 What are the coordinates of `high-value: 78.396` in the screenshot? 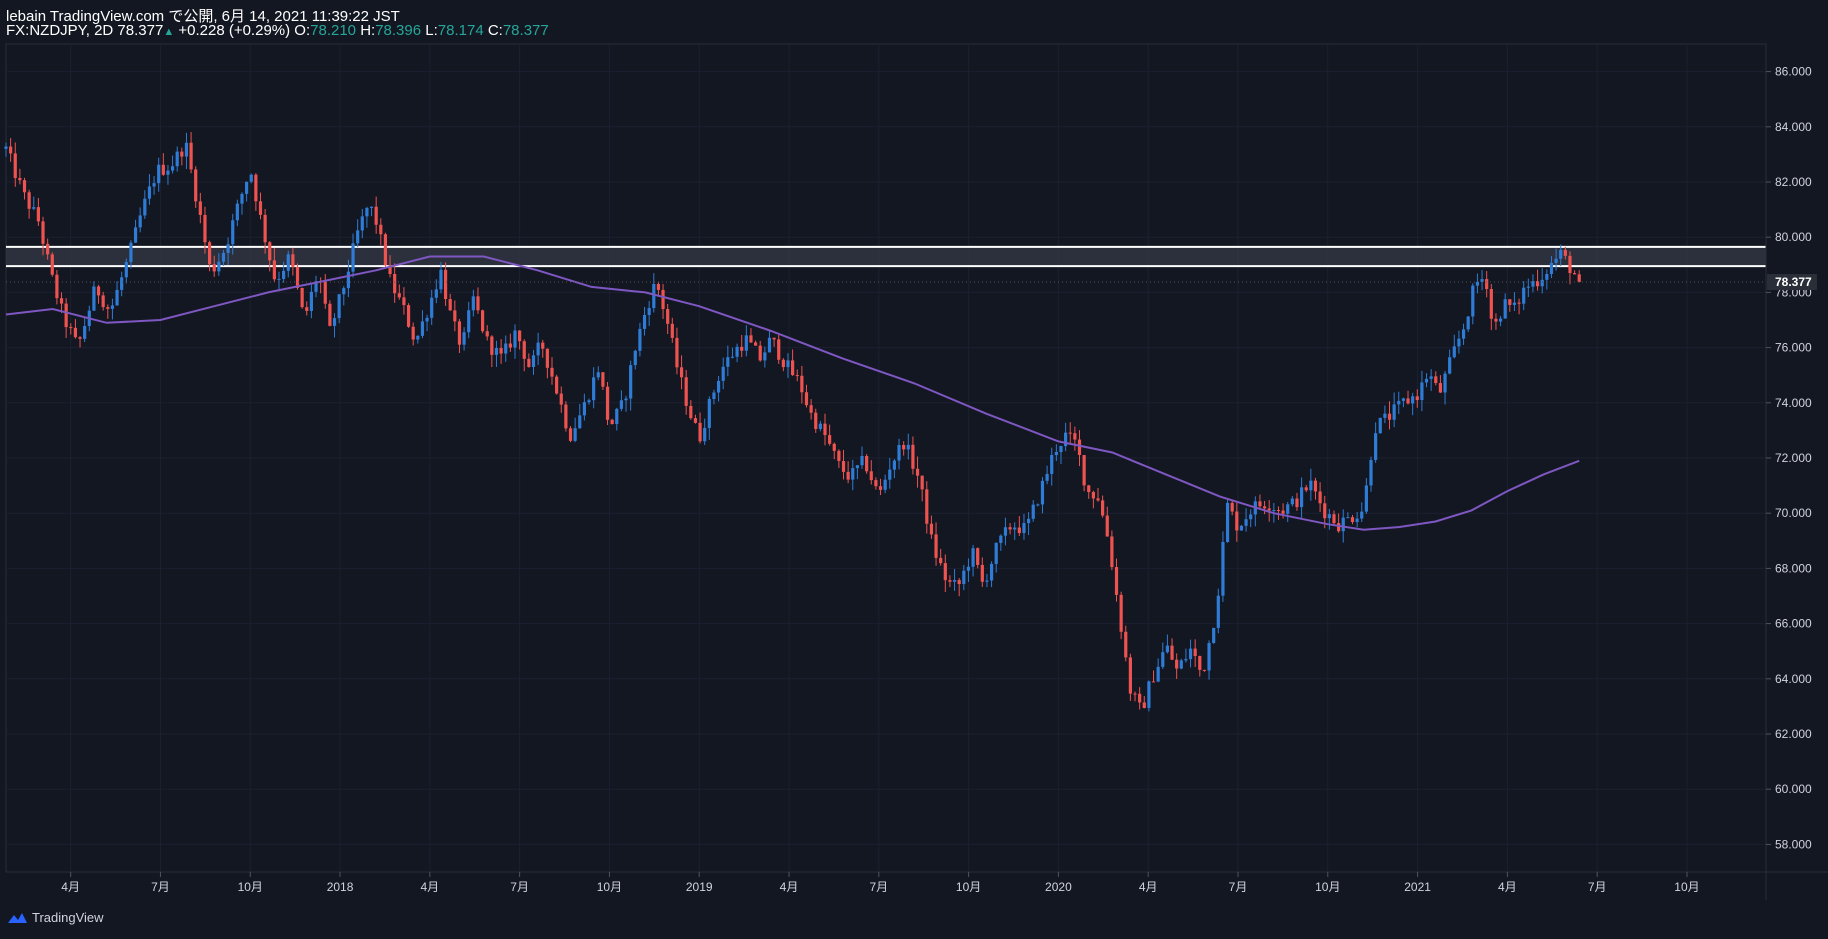 It's located at (398, 30).